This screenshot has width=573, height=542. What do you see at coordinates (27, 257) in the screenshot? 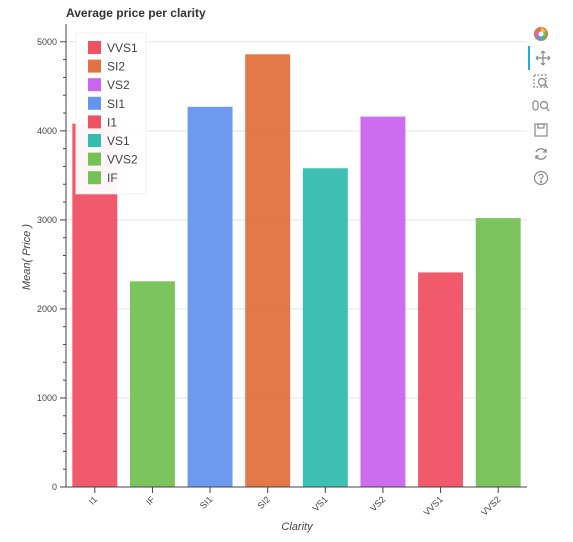
I see `y-axis-label: Mean( Price )` at bounding box center [27, 257].